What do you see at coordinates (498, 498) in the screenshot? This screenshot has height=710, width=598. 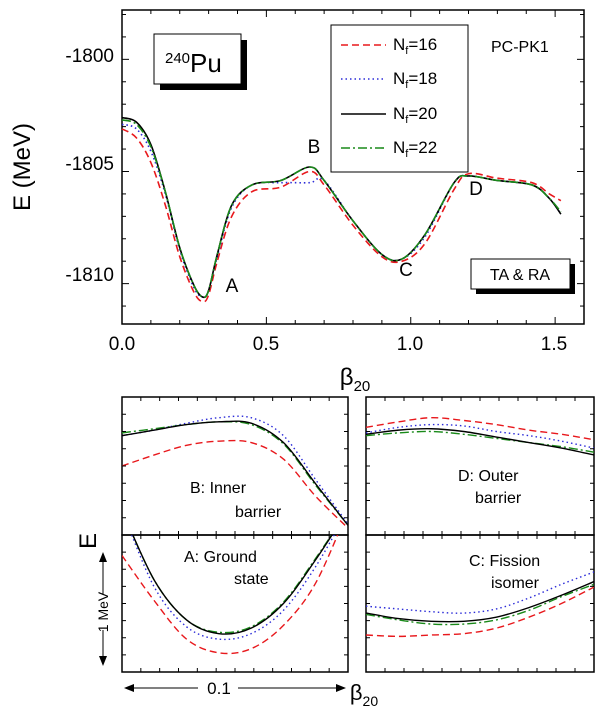 I see `panel-d-label-line2: barrier` at bounding box center [498, 498].